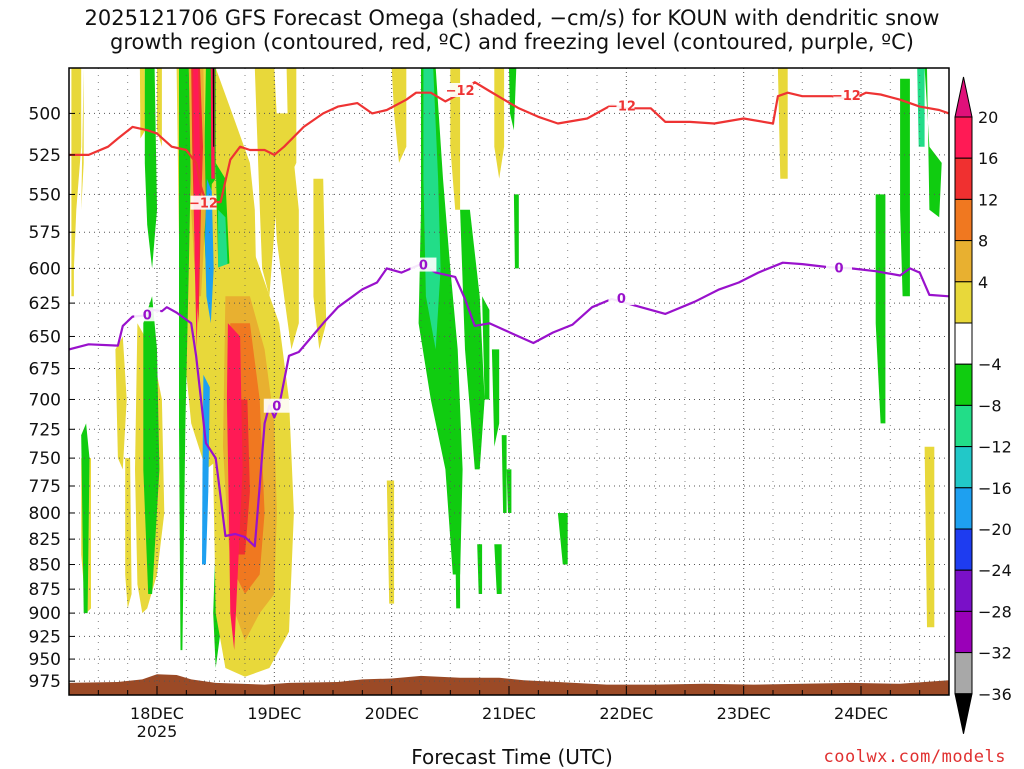  What do you see at coordinates (995, 570) in the screenshot?
I see `colorbar-label: −24` at bounding box center [995, 570].